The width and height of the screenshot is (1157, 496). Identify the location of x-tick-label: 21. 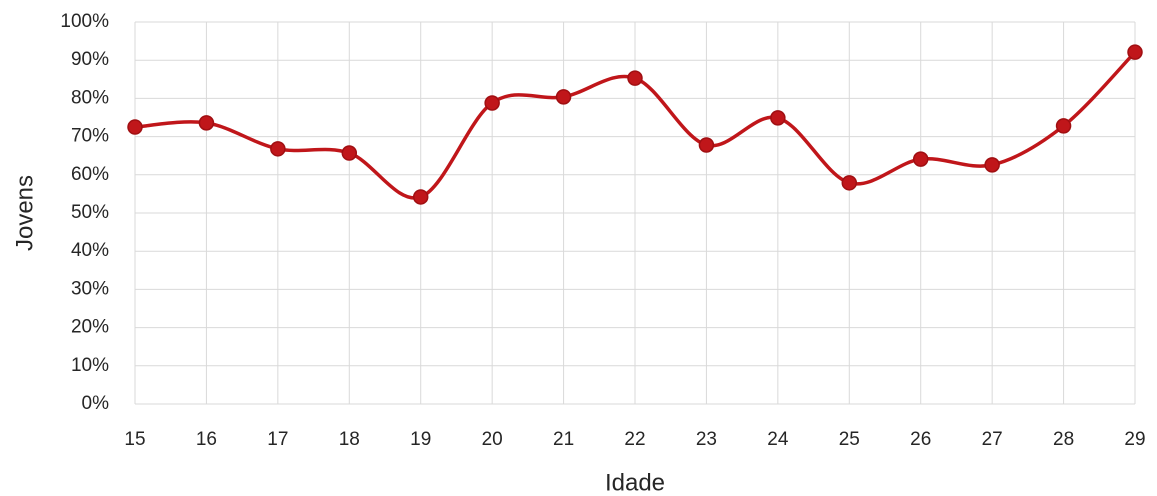
(563, 439).